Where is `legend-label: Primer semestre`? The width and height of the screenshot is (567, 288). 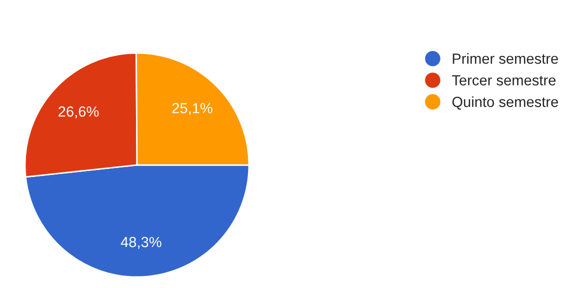 legend-label: Primer semestre is located at coordinates (505, 58).